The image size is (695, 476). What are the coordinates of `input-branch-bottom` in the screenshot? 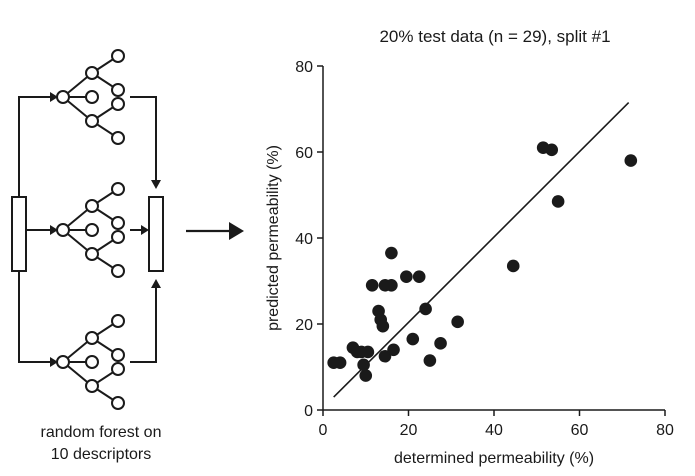 It's located at (34, 317).